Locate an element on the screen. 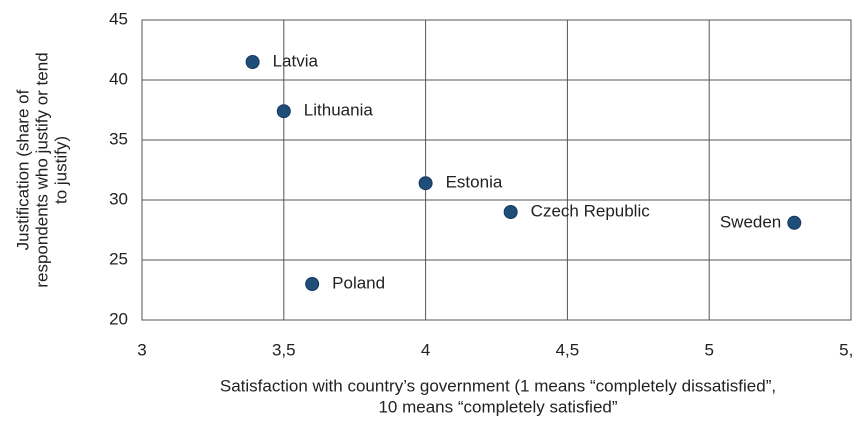 The width and height of the screenshot is (853, 421). x-tick-label: 3 is located at coordinates (141, 349).